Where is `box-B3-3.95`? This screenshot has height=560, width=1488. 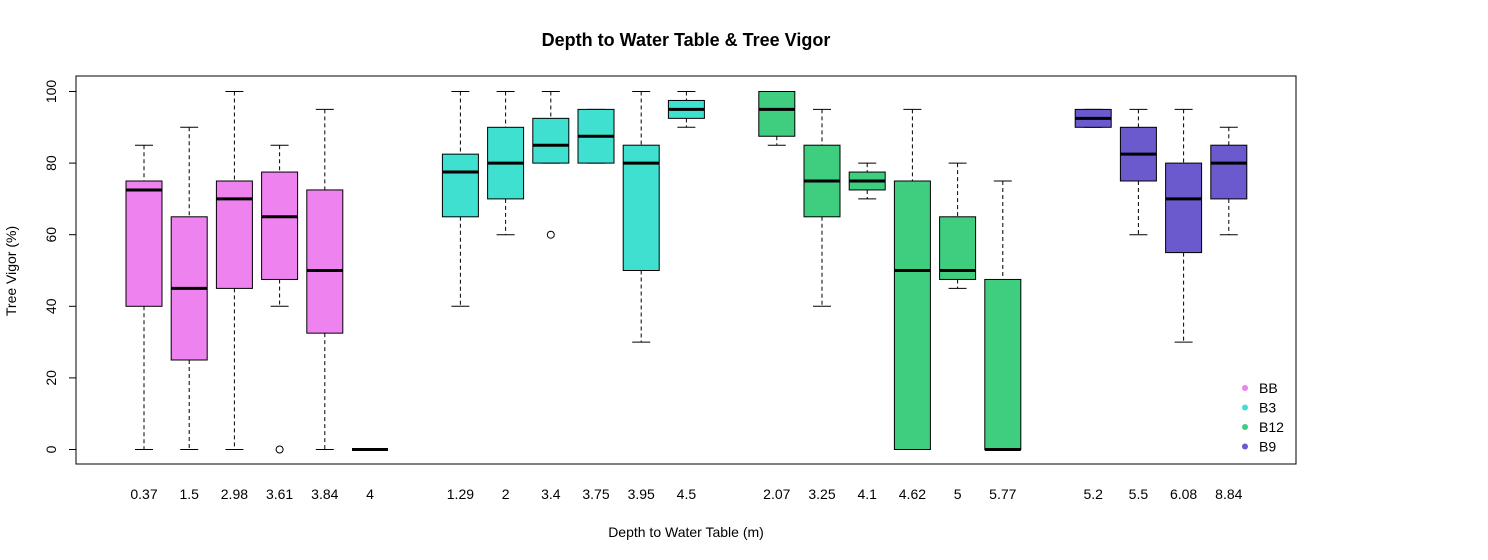
box-B3-3.95 is located at coordinates (641, 217).